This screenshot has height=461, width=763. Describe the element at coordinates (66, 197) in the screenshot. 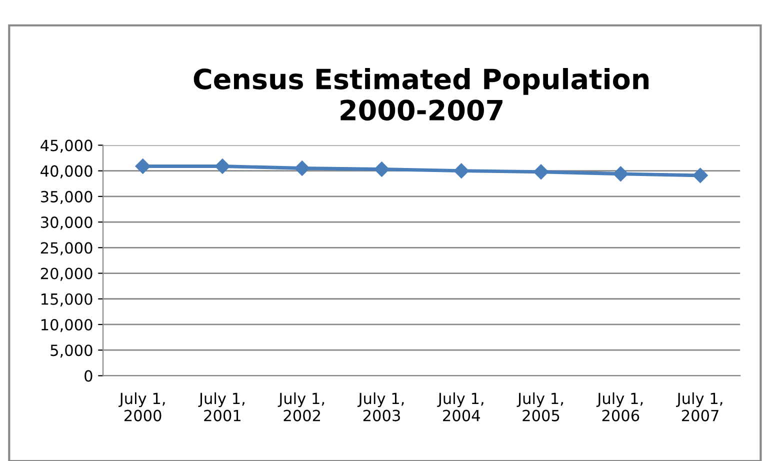

I see `y-tick-label: 35,000` at that location.